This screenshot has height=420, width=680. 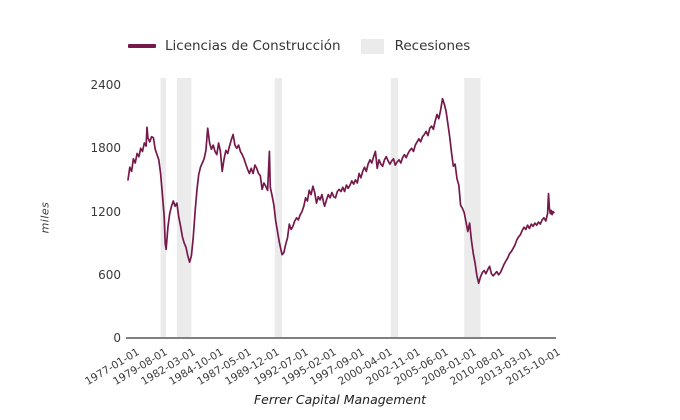 What do you see at coordinates (372, 46) in the screenshot?
I see `band-swatch-icon` at bounding box center [372, 46].